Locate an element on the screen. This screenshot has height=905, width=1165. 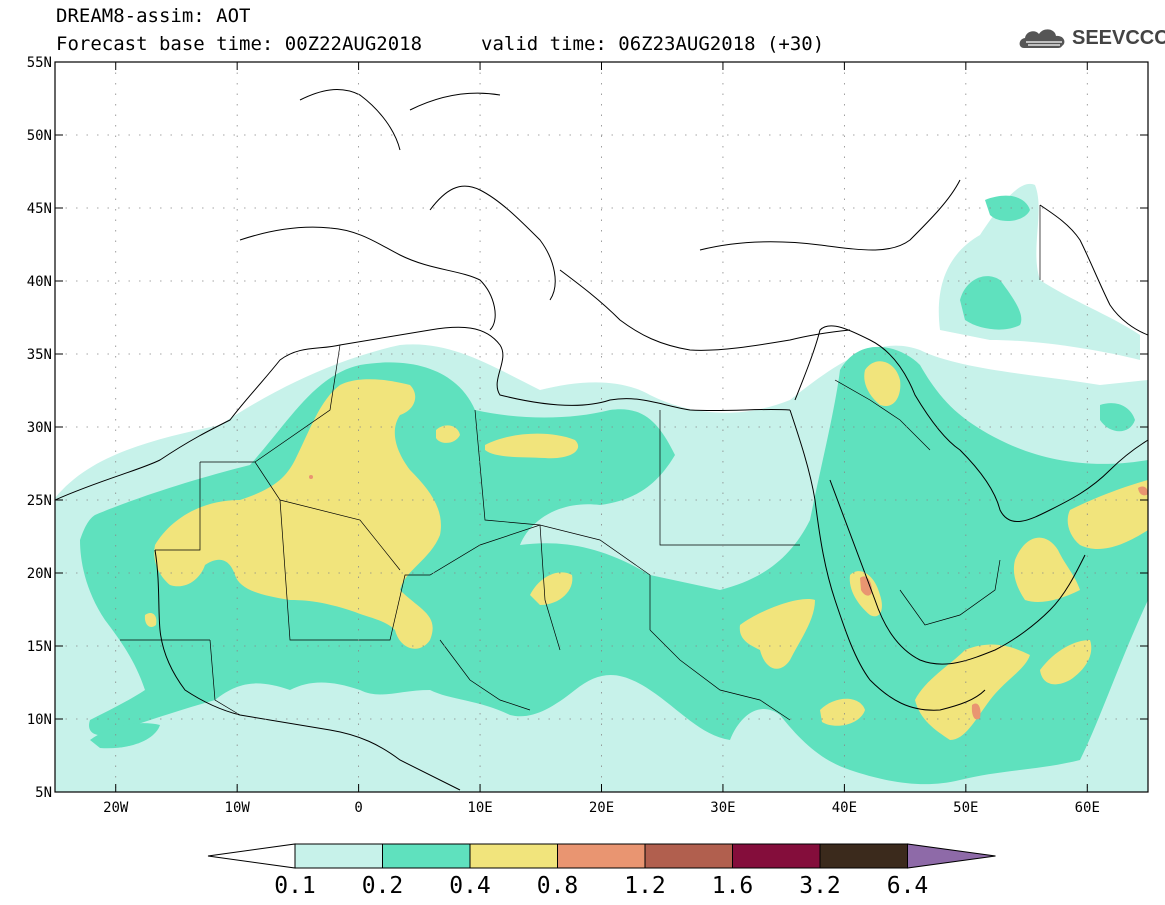
seevccc-logo: SEEVCCC is located at coordinates (1091, 39).